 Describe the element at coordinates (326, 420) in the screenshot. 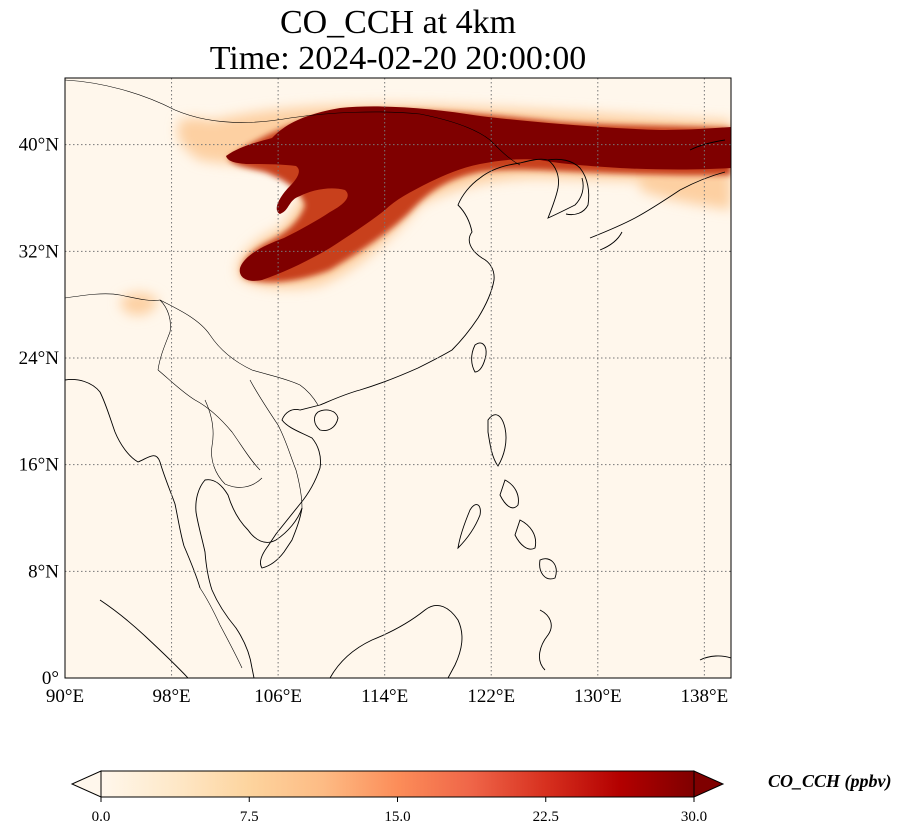

I see `coastline-hainan` at that location.